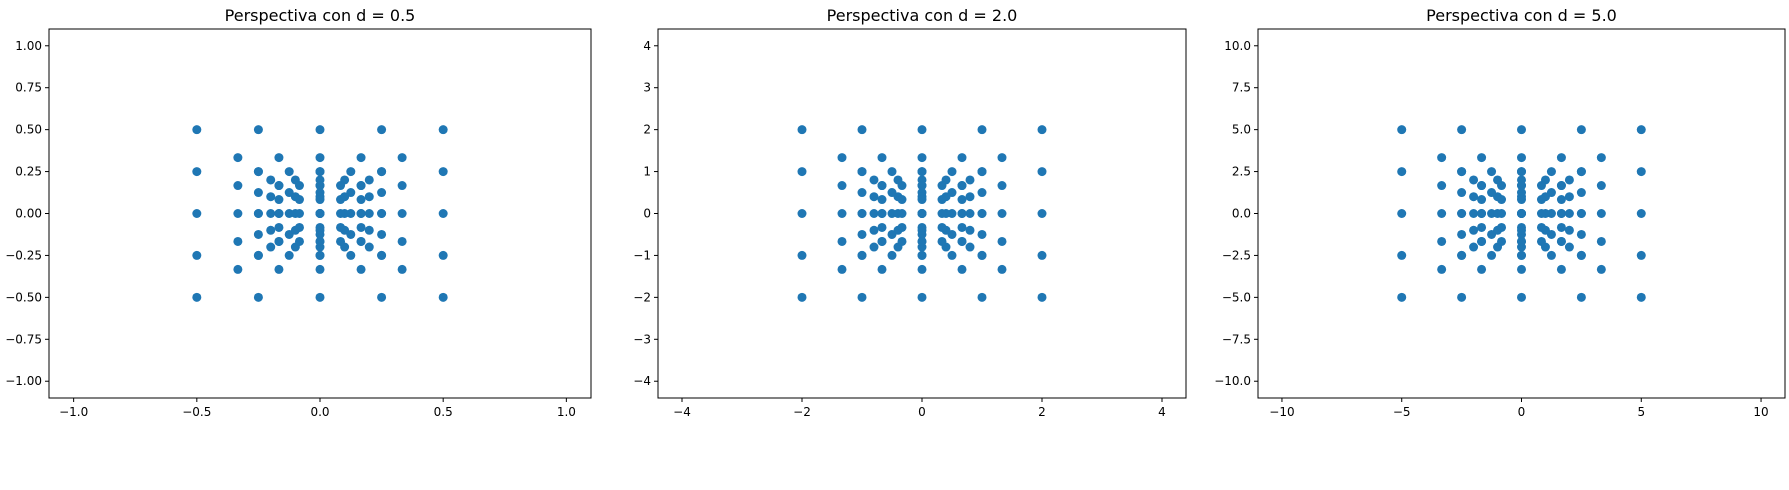  What do you see at coordinates (682, 412) in the screenshot?
I see `x-tick-label: −4` at bounding box center [682, 412].